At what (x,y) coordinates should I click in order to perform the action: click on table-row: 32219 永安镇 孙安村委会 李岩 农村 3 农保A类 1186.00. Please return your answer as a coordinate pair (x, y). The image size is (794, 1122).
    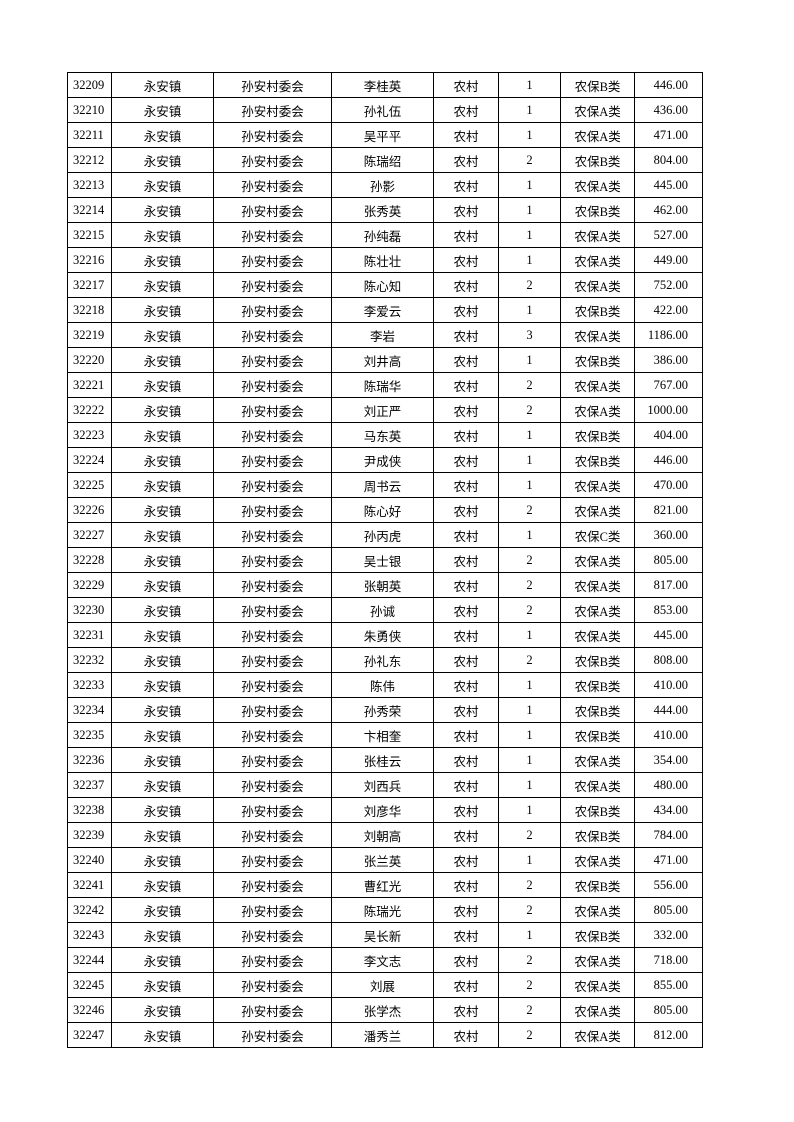
    Looking at the image, I should click on (385, 335).